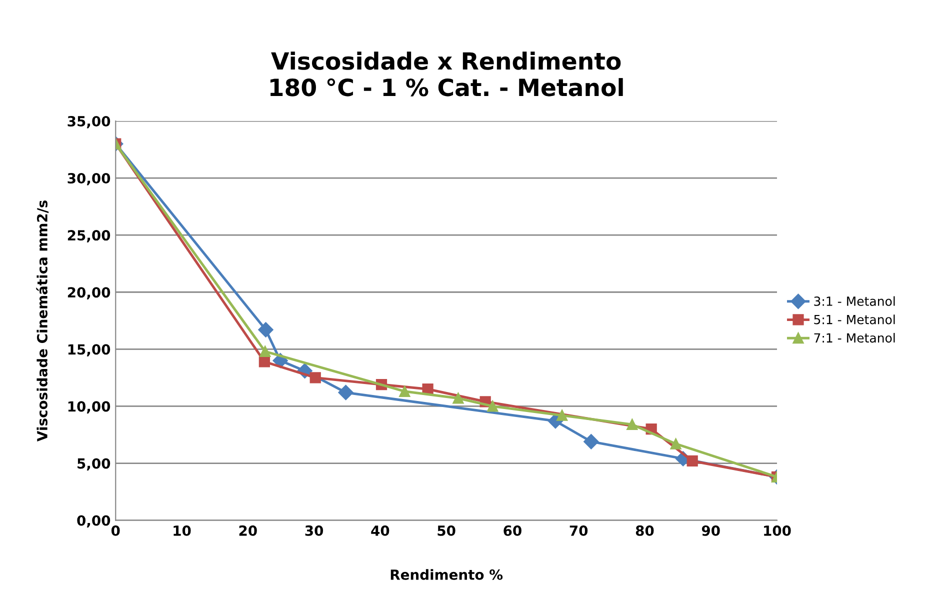 Image resolution: width=925 pixels, height=605 pixels. I want to click on y-tick-label: 35,00, so click(89, 122).